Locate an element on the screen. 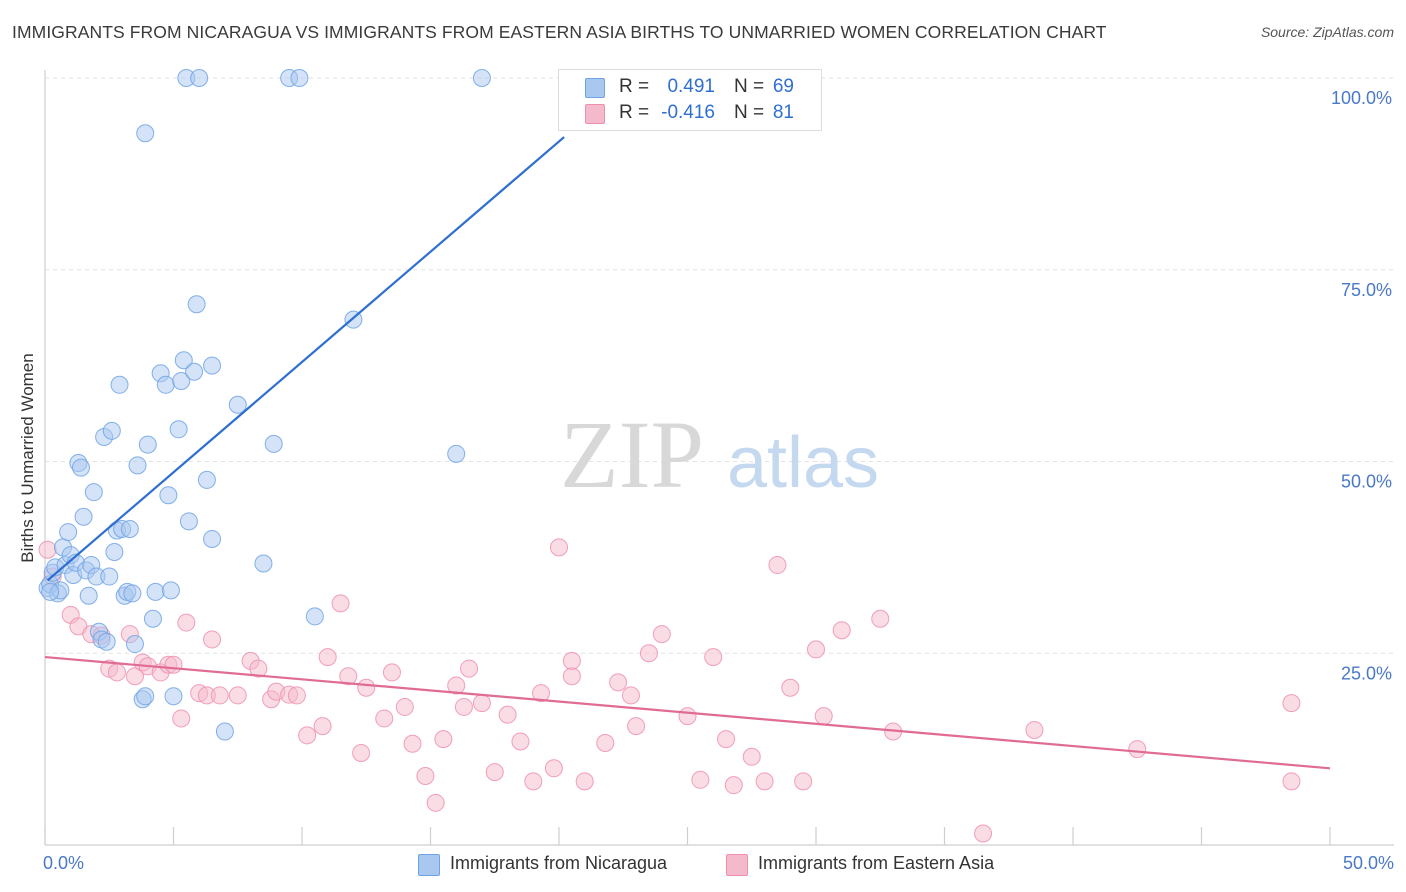 The height and width of the screenshot is (892, 1406). watermark-atlas: atlas is located at coordinates (803, 463).